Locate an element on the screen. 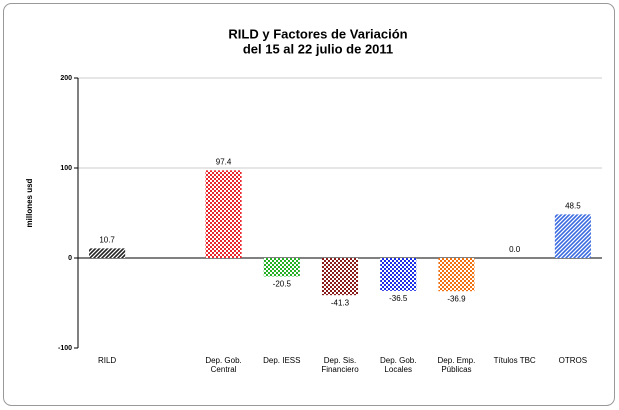  x-tick-label: Dep. Sis. is located at coordinates (340, 360).